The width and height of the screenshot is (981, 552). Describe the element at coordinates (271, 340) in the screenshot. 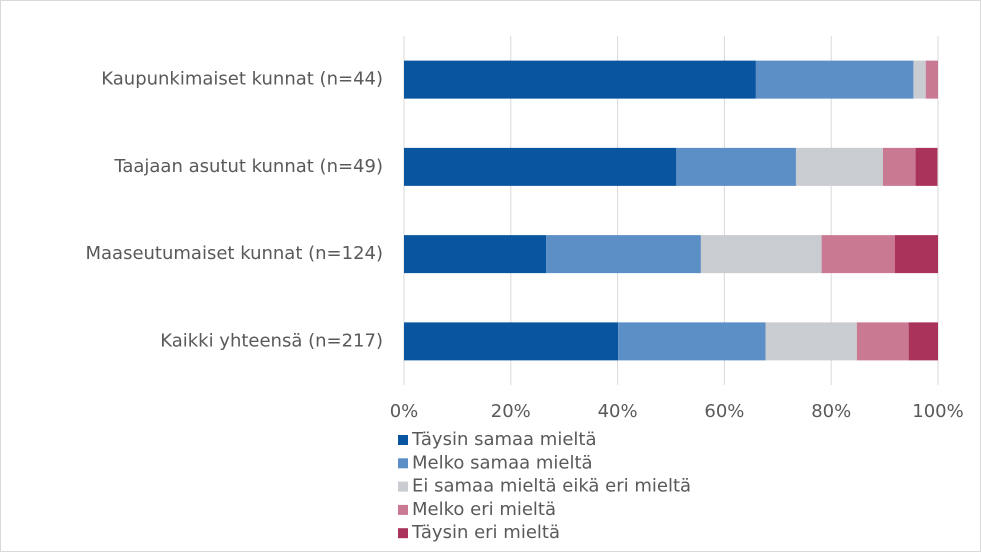

I see `y-tick-label: Kaikki yhteensä (n=217)` at that location.